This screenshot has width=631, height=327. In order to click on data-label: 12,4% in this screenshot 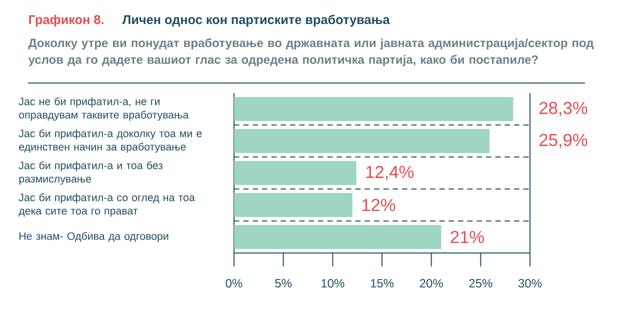, I will do `click(390, 173)`.